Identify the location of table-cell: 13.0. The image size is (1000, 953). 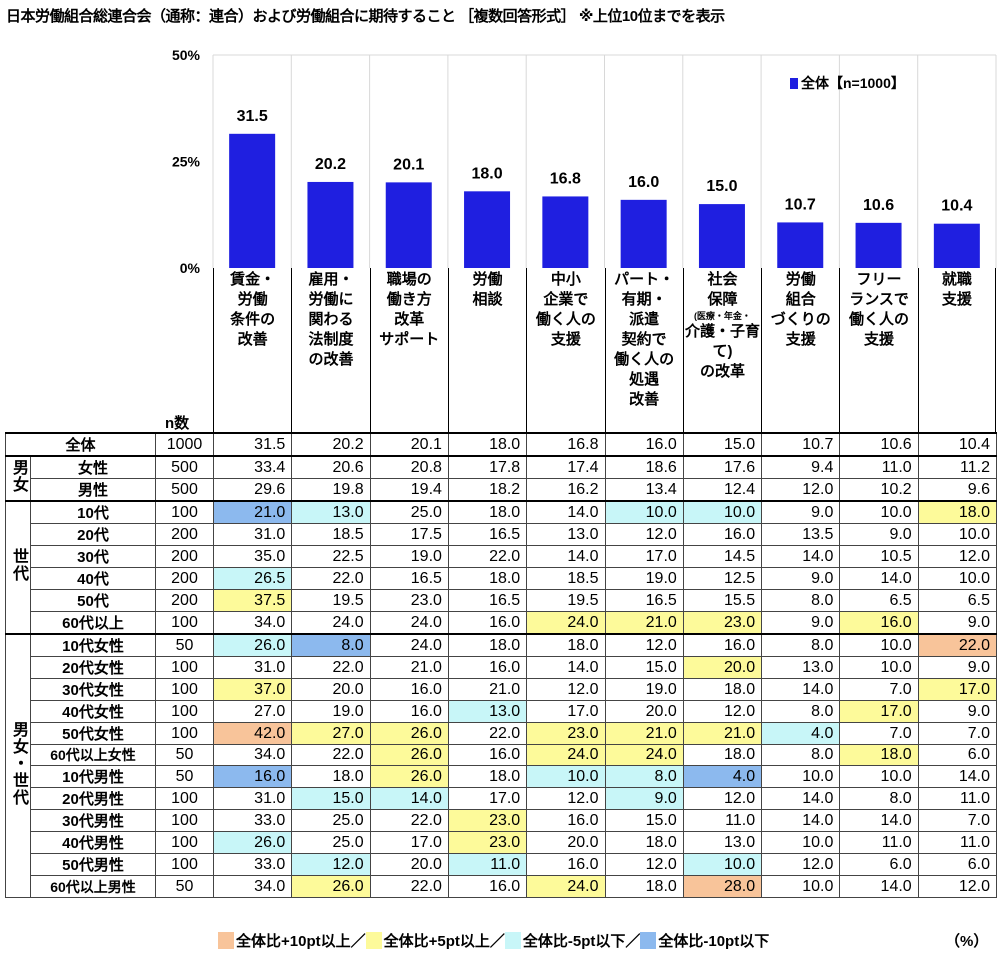
(331, 512).